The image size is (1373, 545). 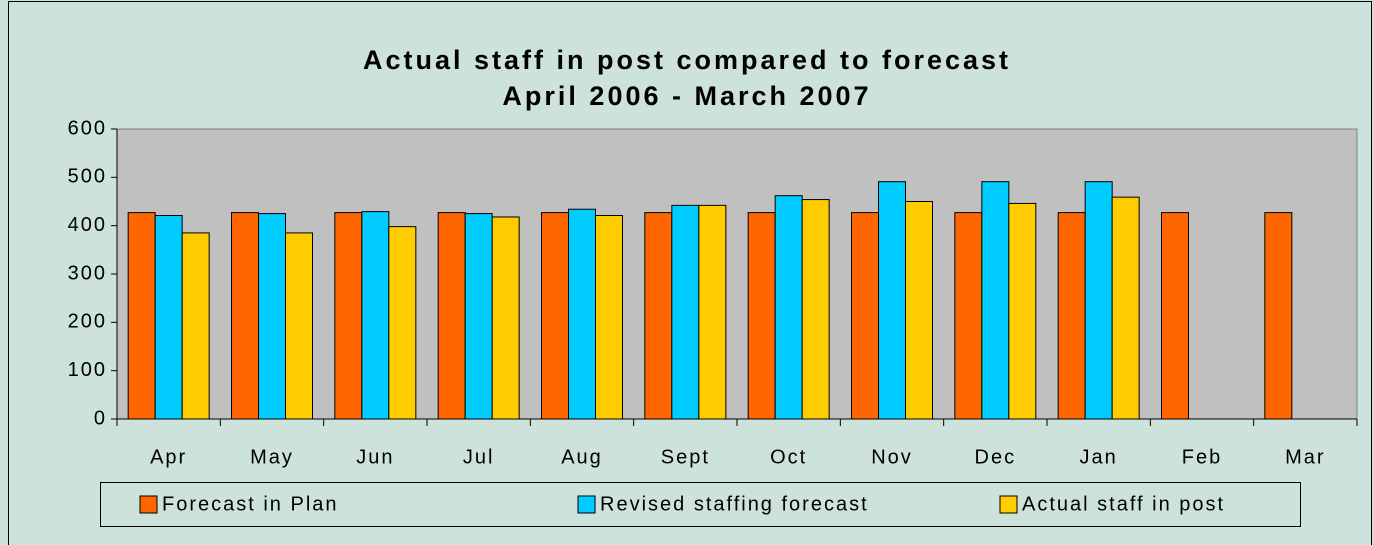 I want to click on y-tick-label: 500, so click(x=87, y=177).